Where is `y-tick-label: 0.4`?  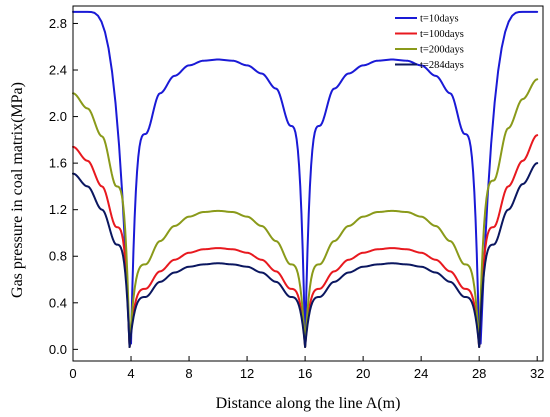
y-tick-label: 0.4 is located at coordinates (58, 302).